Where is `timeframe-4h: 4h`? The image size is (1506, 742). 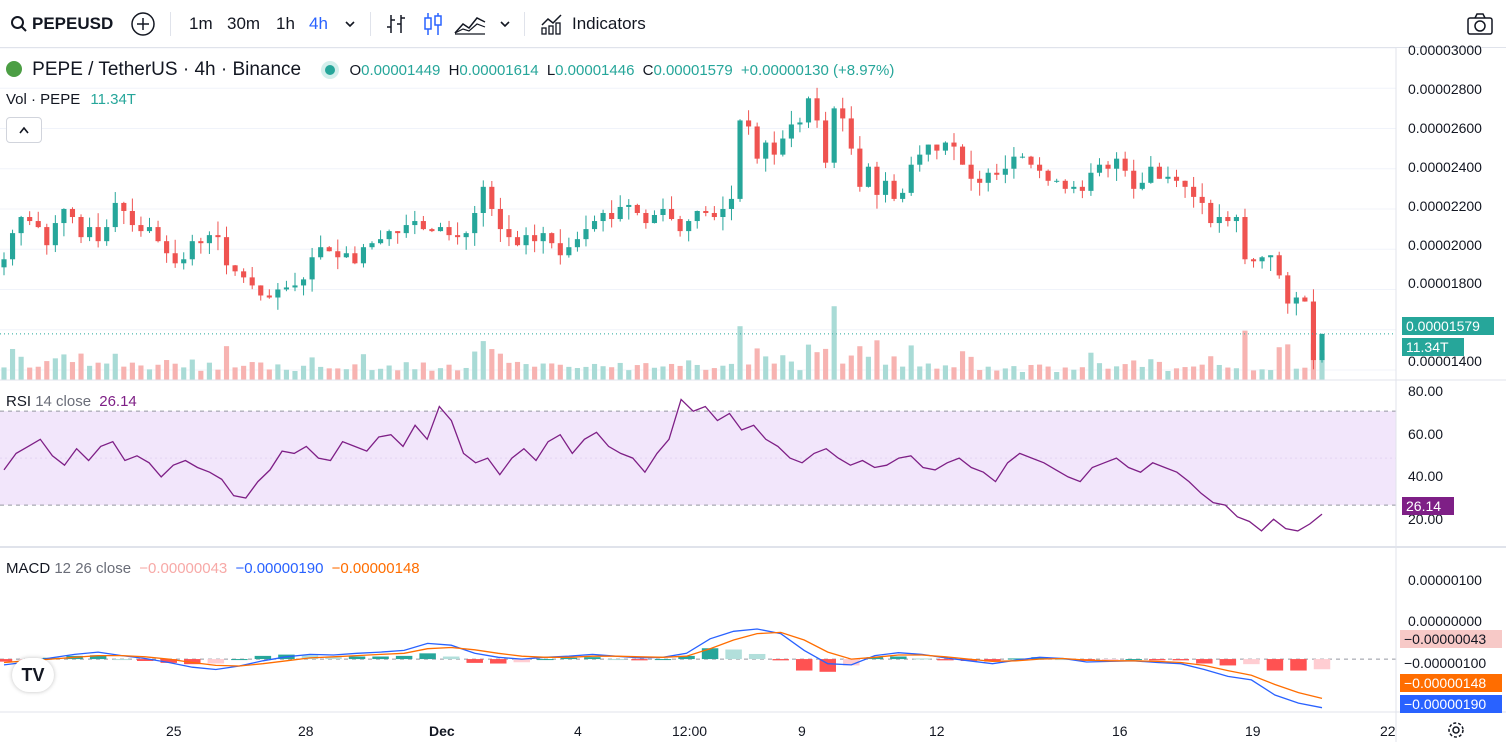 timeframe-4h: 4h is located at coordinates (318, 24).